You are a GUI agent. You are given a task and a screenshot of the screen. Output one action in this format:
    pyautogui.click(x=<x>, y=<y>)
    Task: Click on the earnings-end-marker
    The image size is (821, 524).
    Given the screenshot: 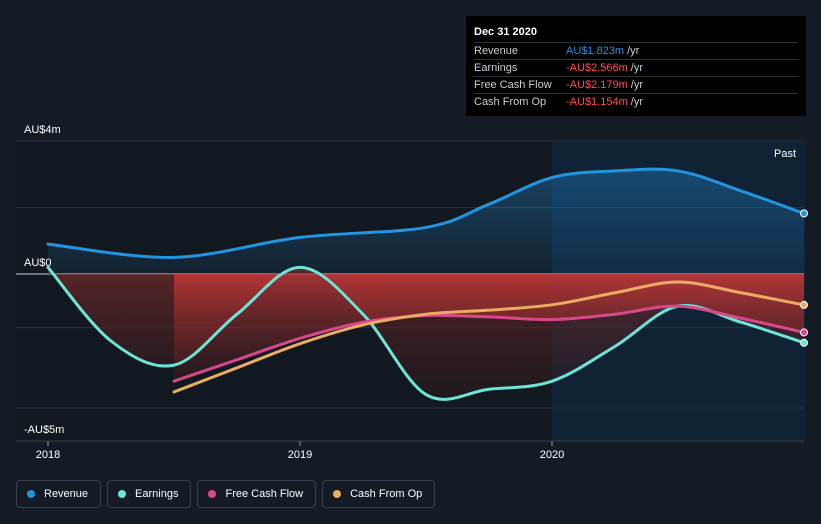 What is the action you would take?
    pyautogui.click(x=804, y=342)
    